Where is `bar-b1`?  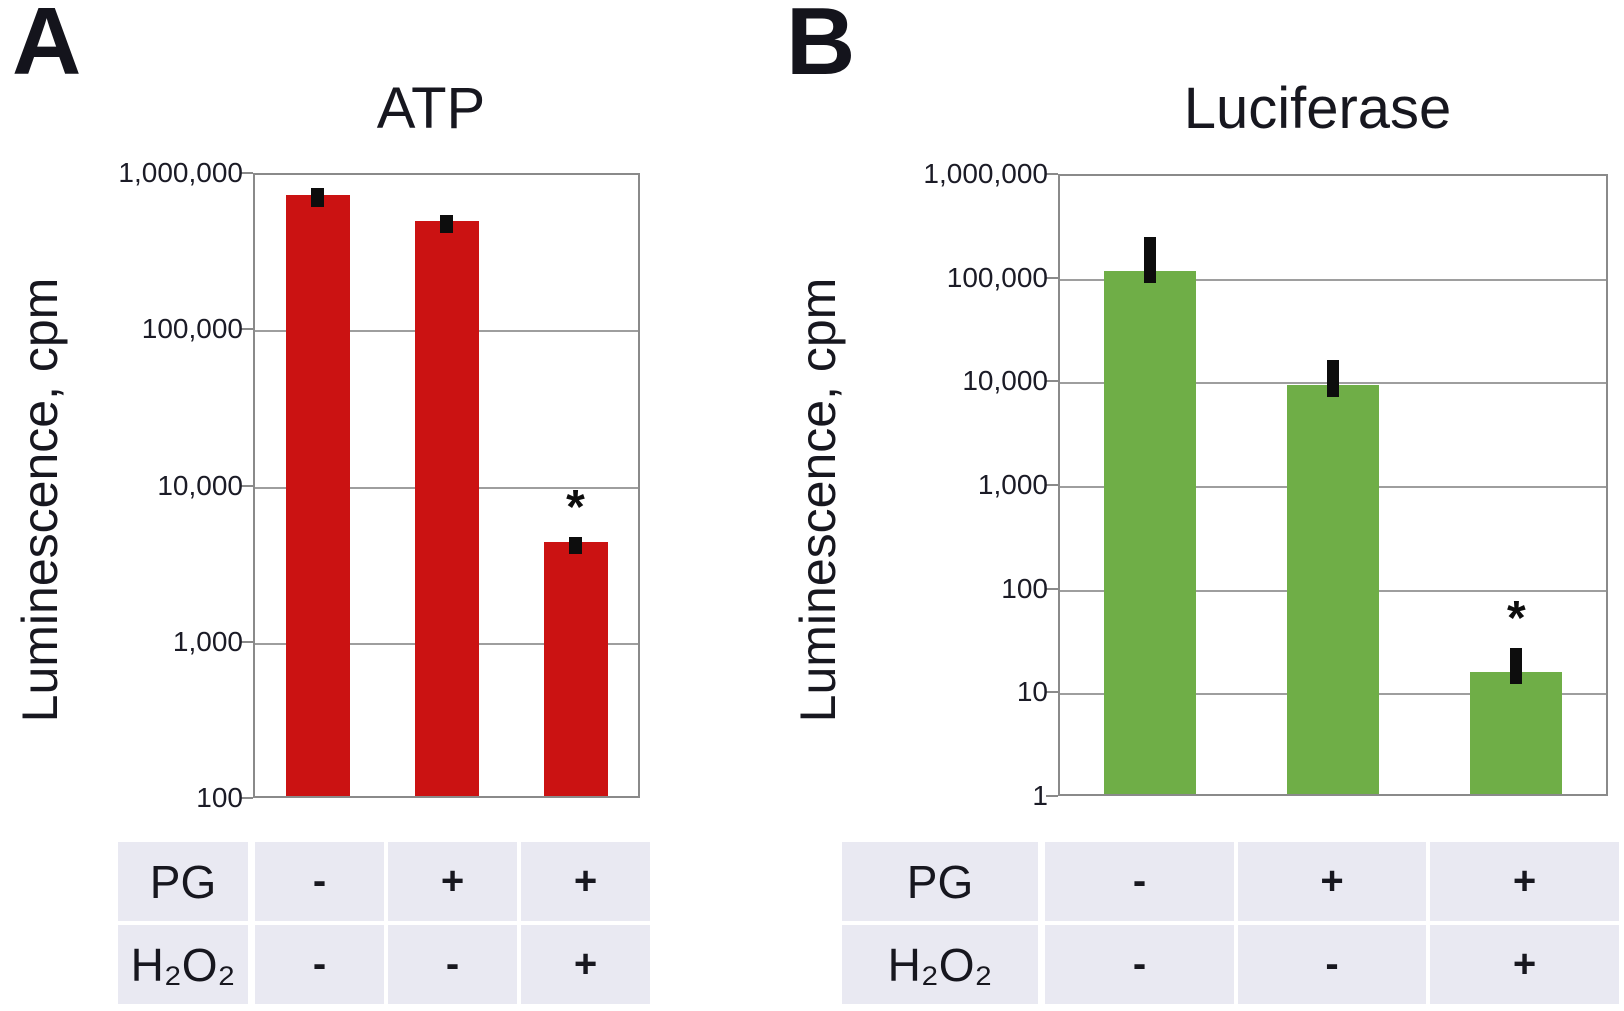
bar-b1 is located at coordinates (1149, 532).